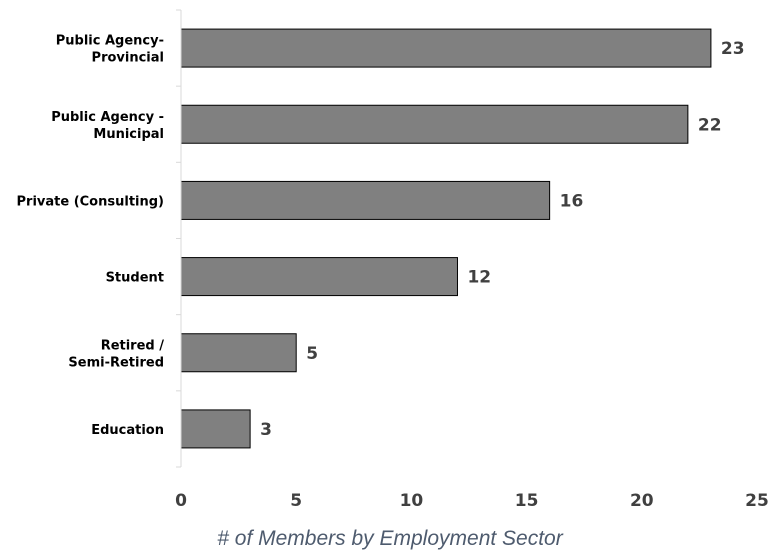 The width and height of the screenshot is (772, 552). Describe the element at coordinates (412, 501) in the screenshot. I see `x-tick-label: 10` at that location.